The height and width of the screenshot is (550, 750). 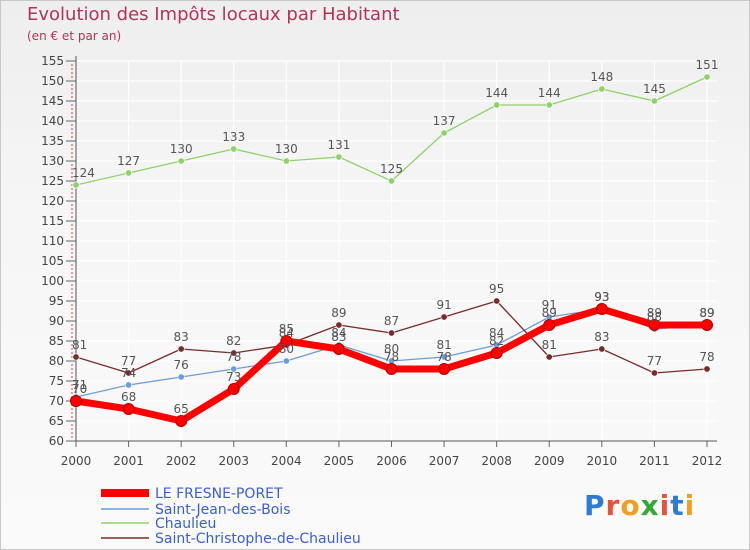 I want to click on data-label: 131, so click(x=338, y=145).